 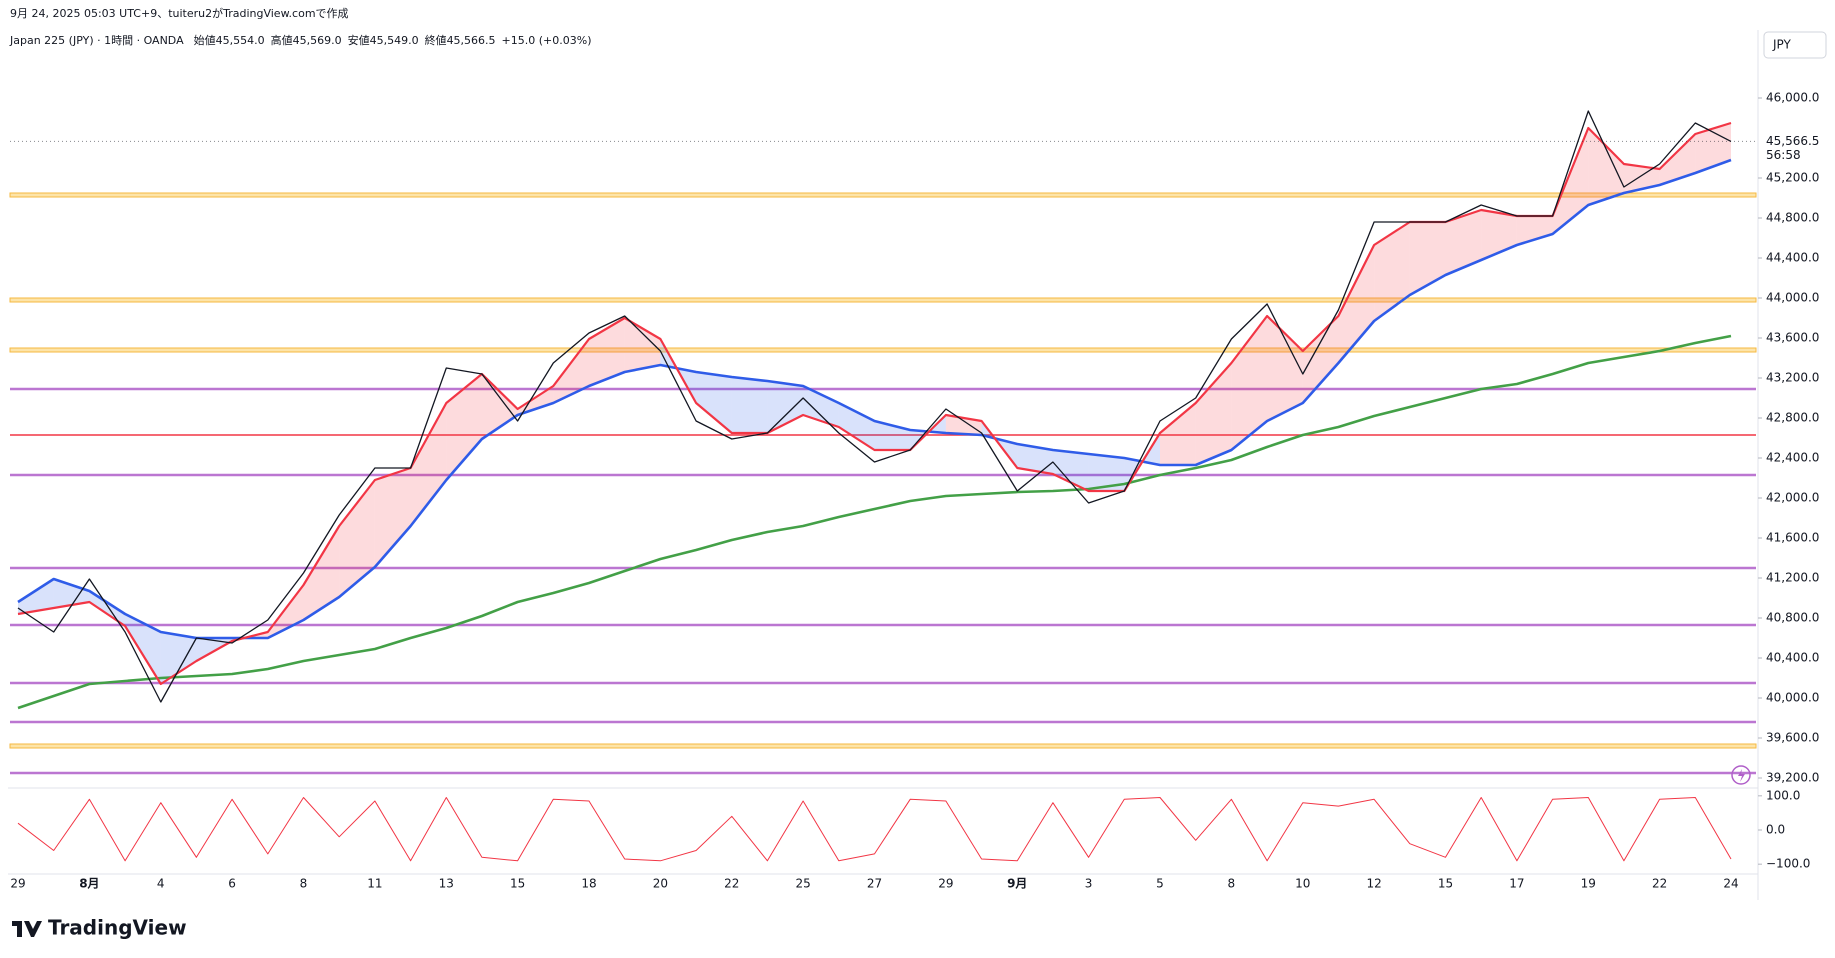 I want to click on legend-text: 安値, so click(x=359, y=40).